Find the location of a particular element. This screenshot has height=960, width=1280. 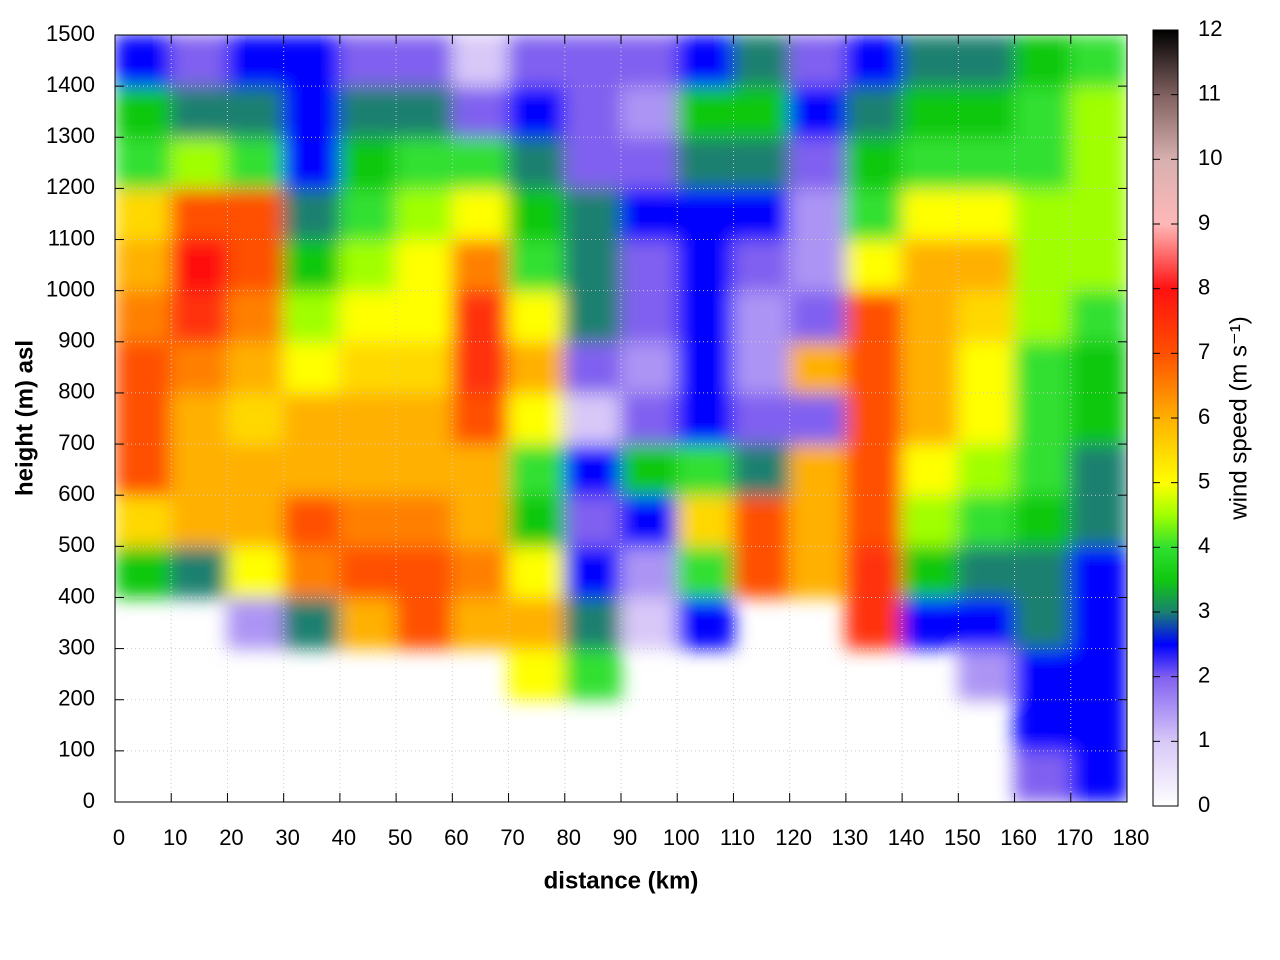

x-tick-label: 10 is located at coordinates (175, 837).